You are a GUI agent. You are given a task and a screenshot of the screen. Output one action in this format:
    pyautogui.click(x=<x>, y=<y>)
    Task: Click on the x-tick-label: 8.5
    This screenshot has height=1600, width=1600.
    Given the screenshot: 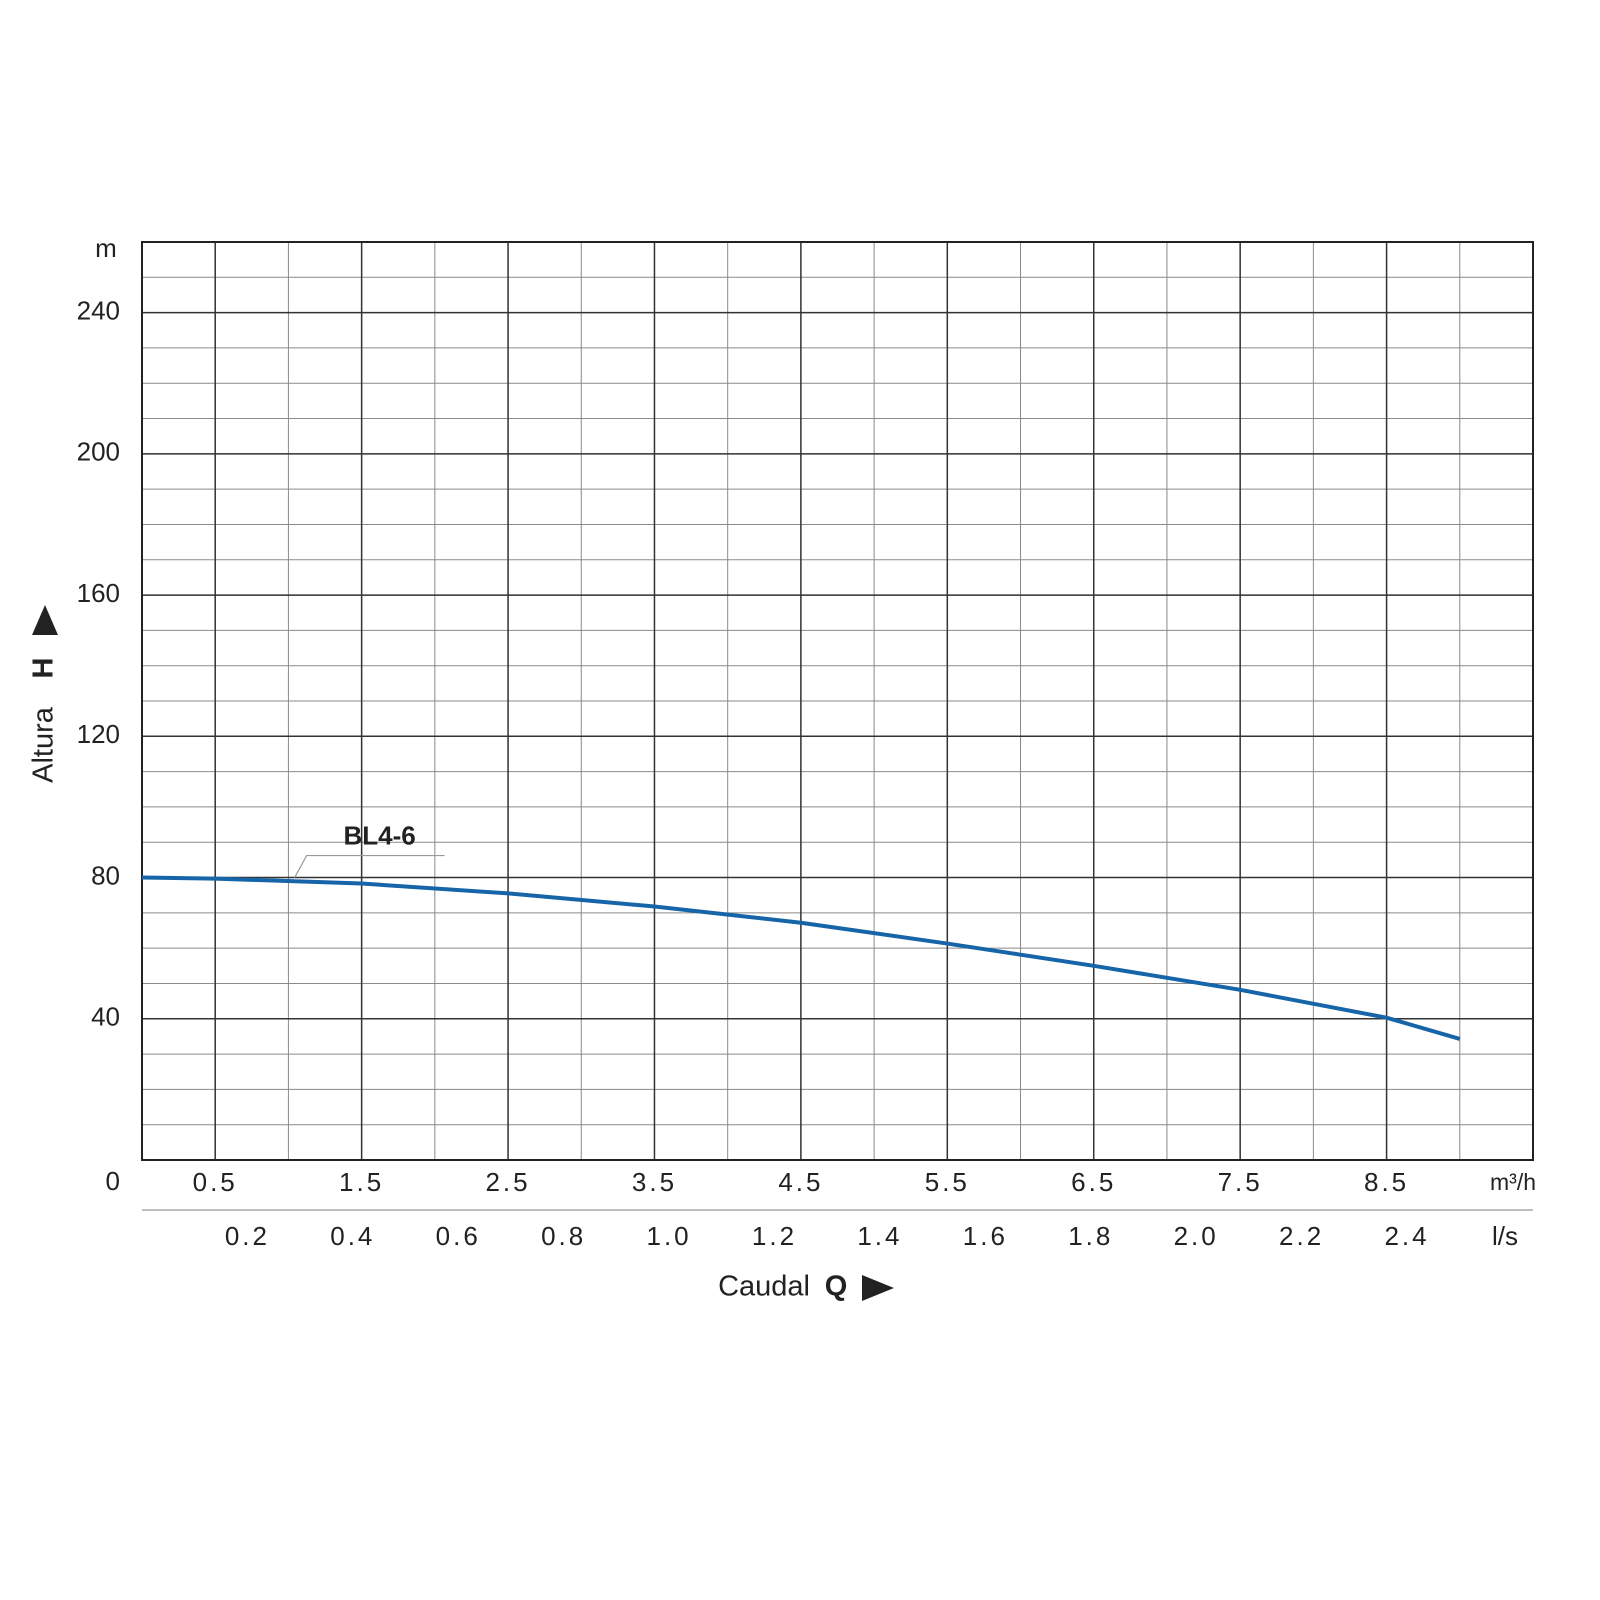 What is the action you would take?
    pyautogui.click(x=1386, y=1182)
    